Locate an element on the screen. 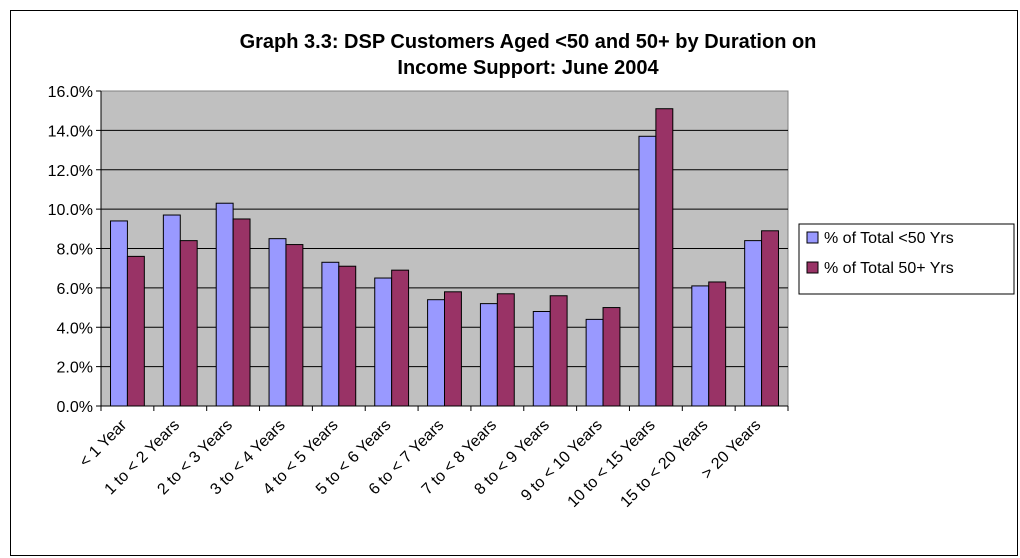  y-tick-label: 10.0% is located at coordinates (70, 210).